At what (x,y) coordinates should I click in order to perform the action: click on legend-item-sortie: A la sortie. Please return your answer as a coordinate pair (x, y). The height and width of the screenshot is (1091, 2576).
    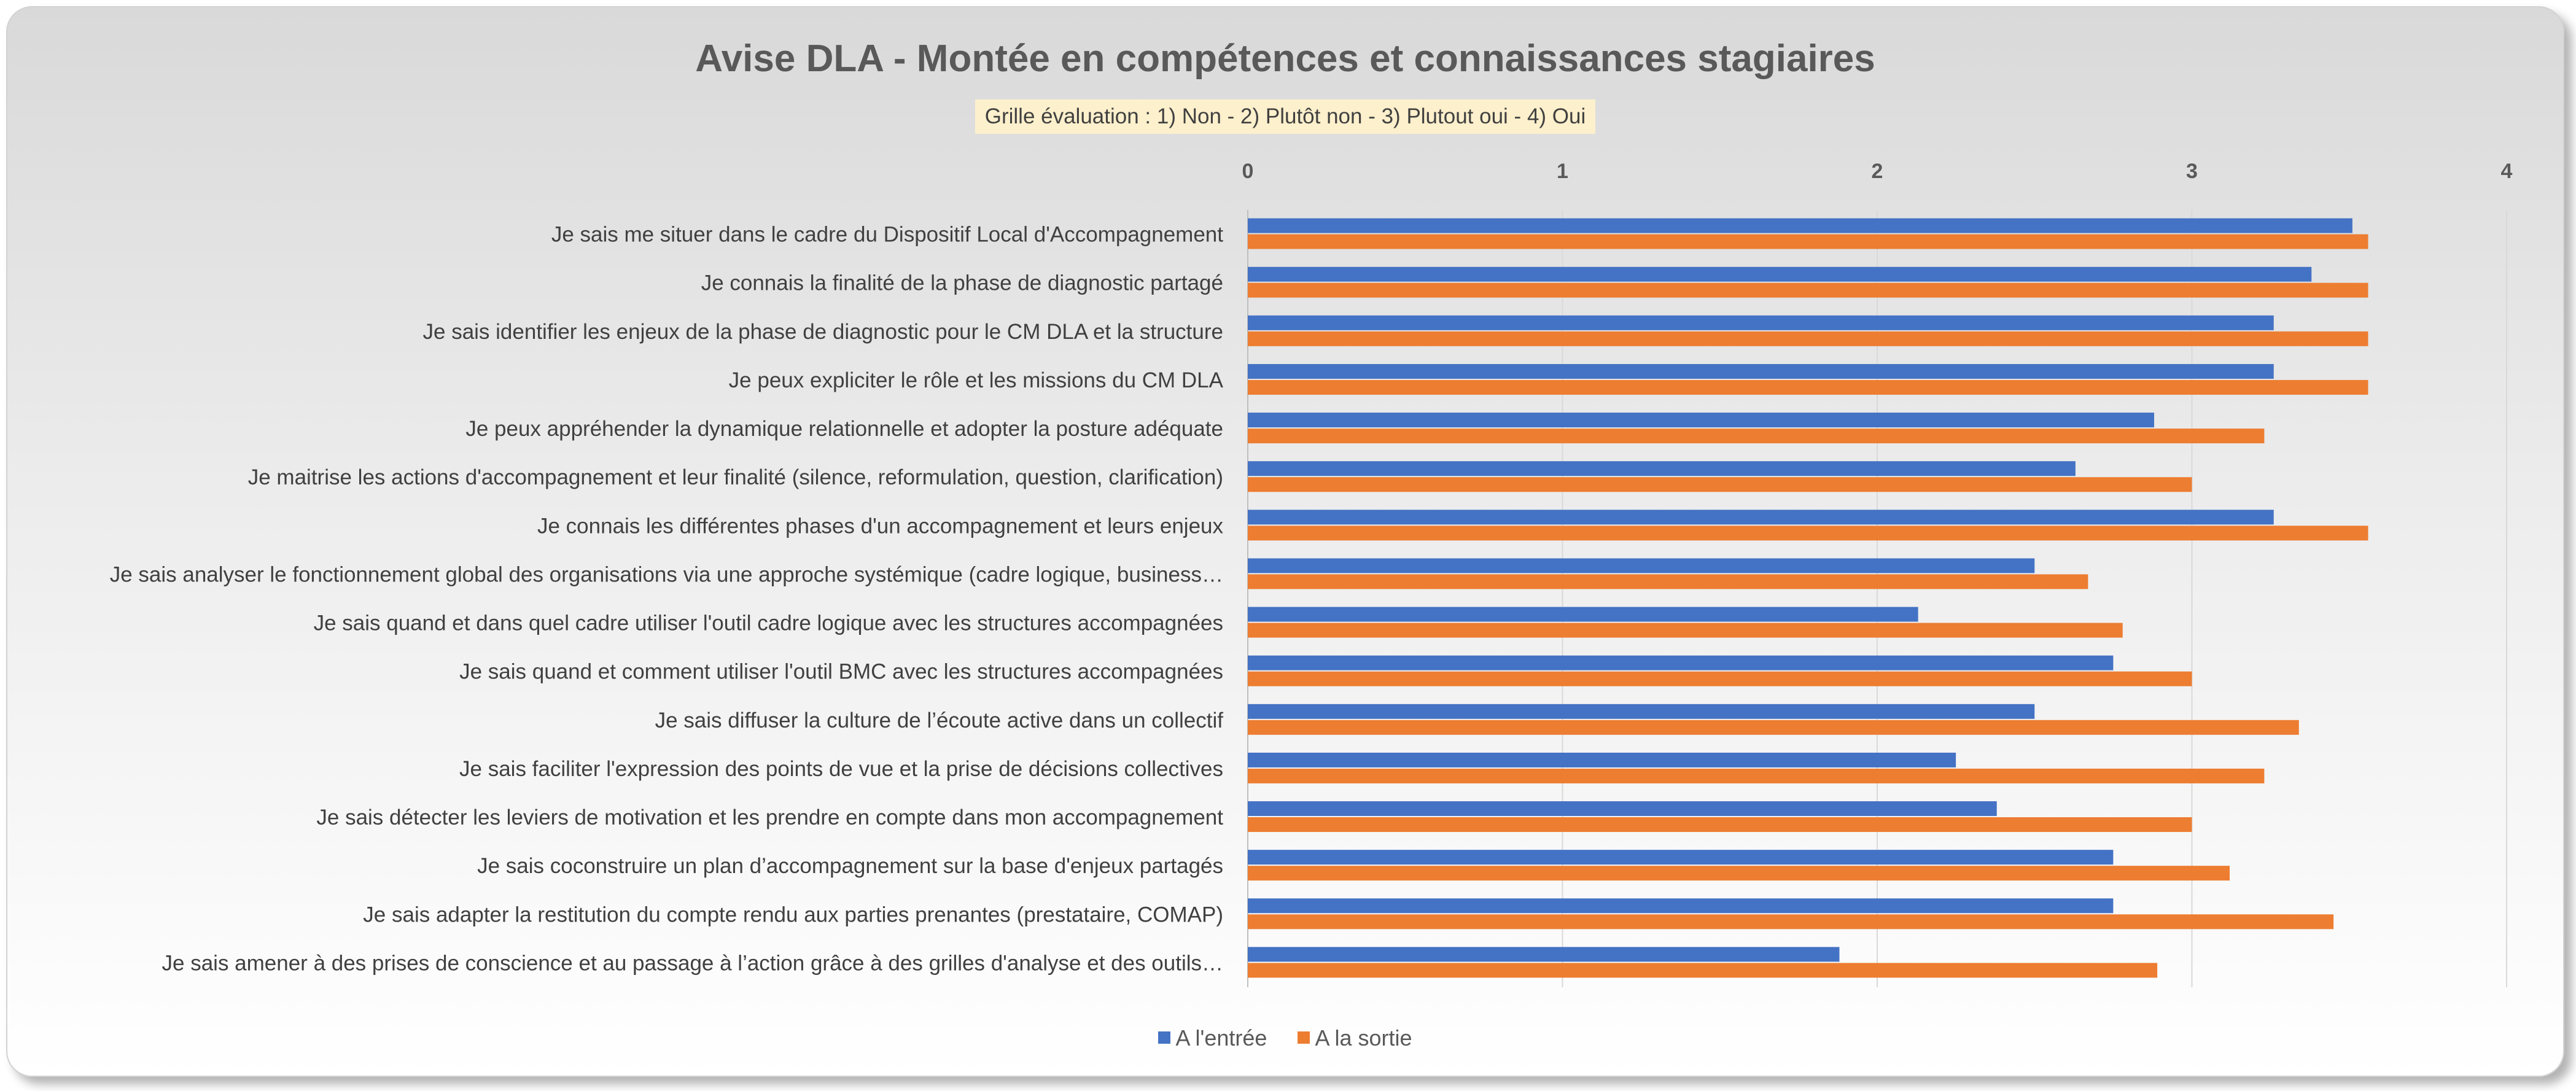
    Looking at the image, I should click on (1355, 1038).